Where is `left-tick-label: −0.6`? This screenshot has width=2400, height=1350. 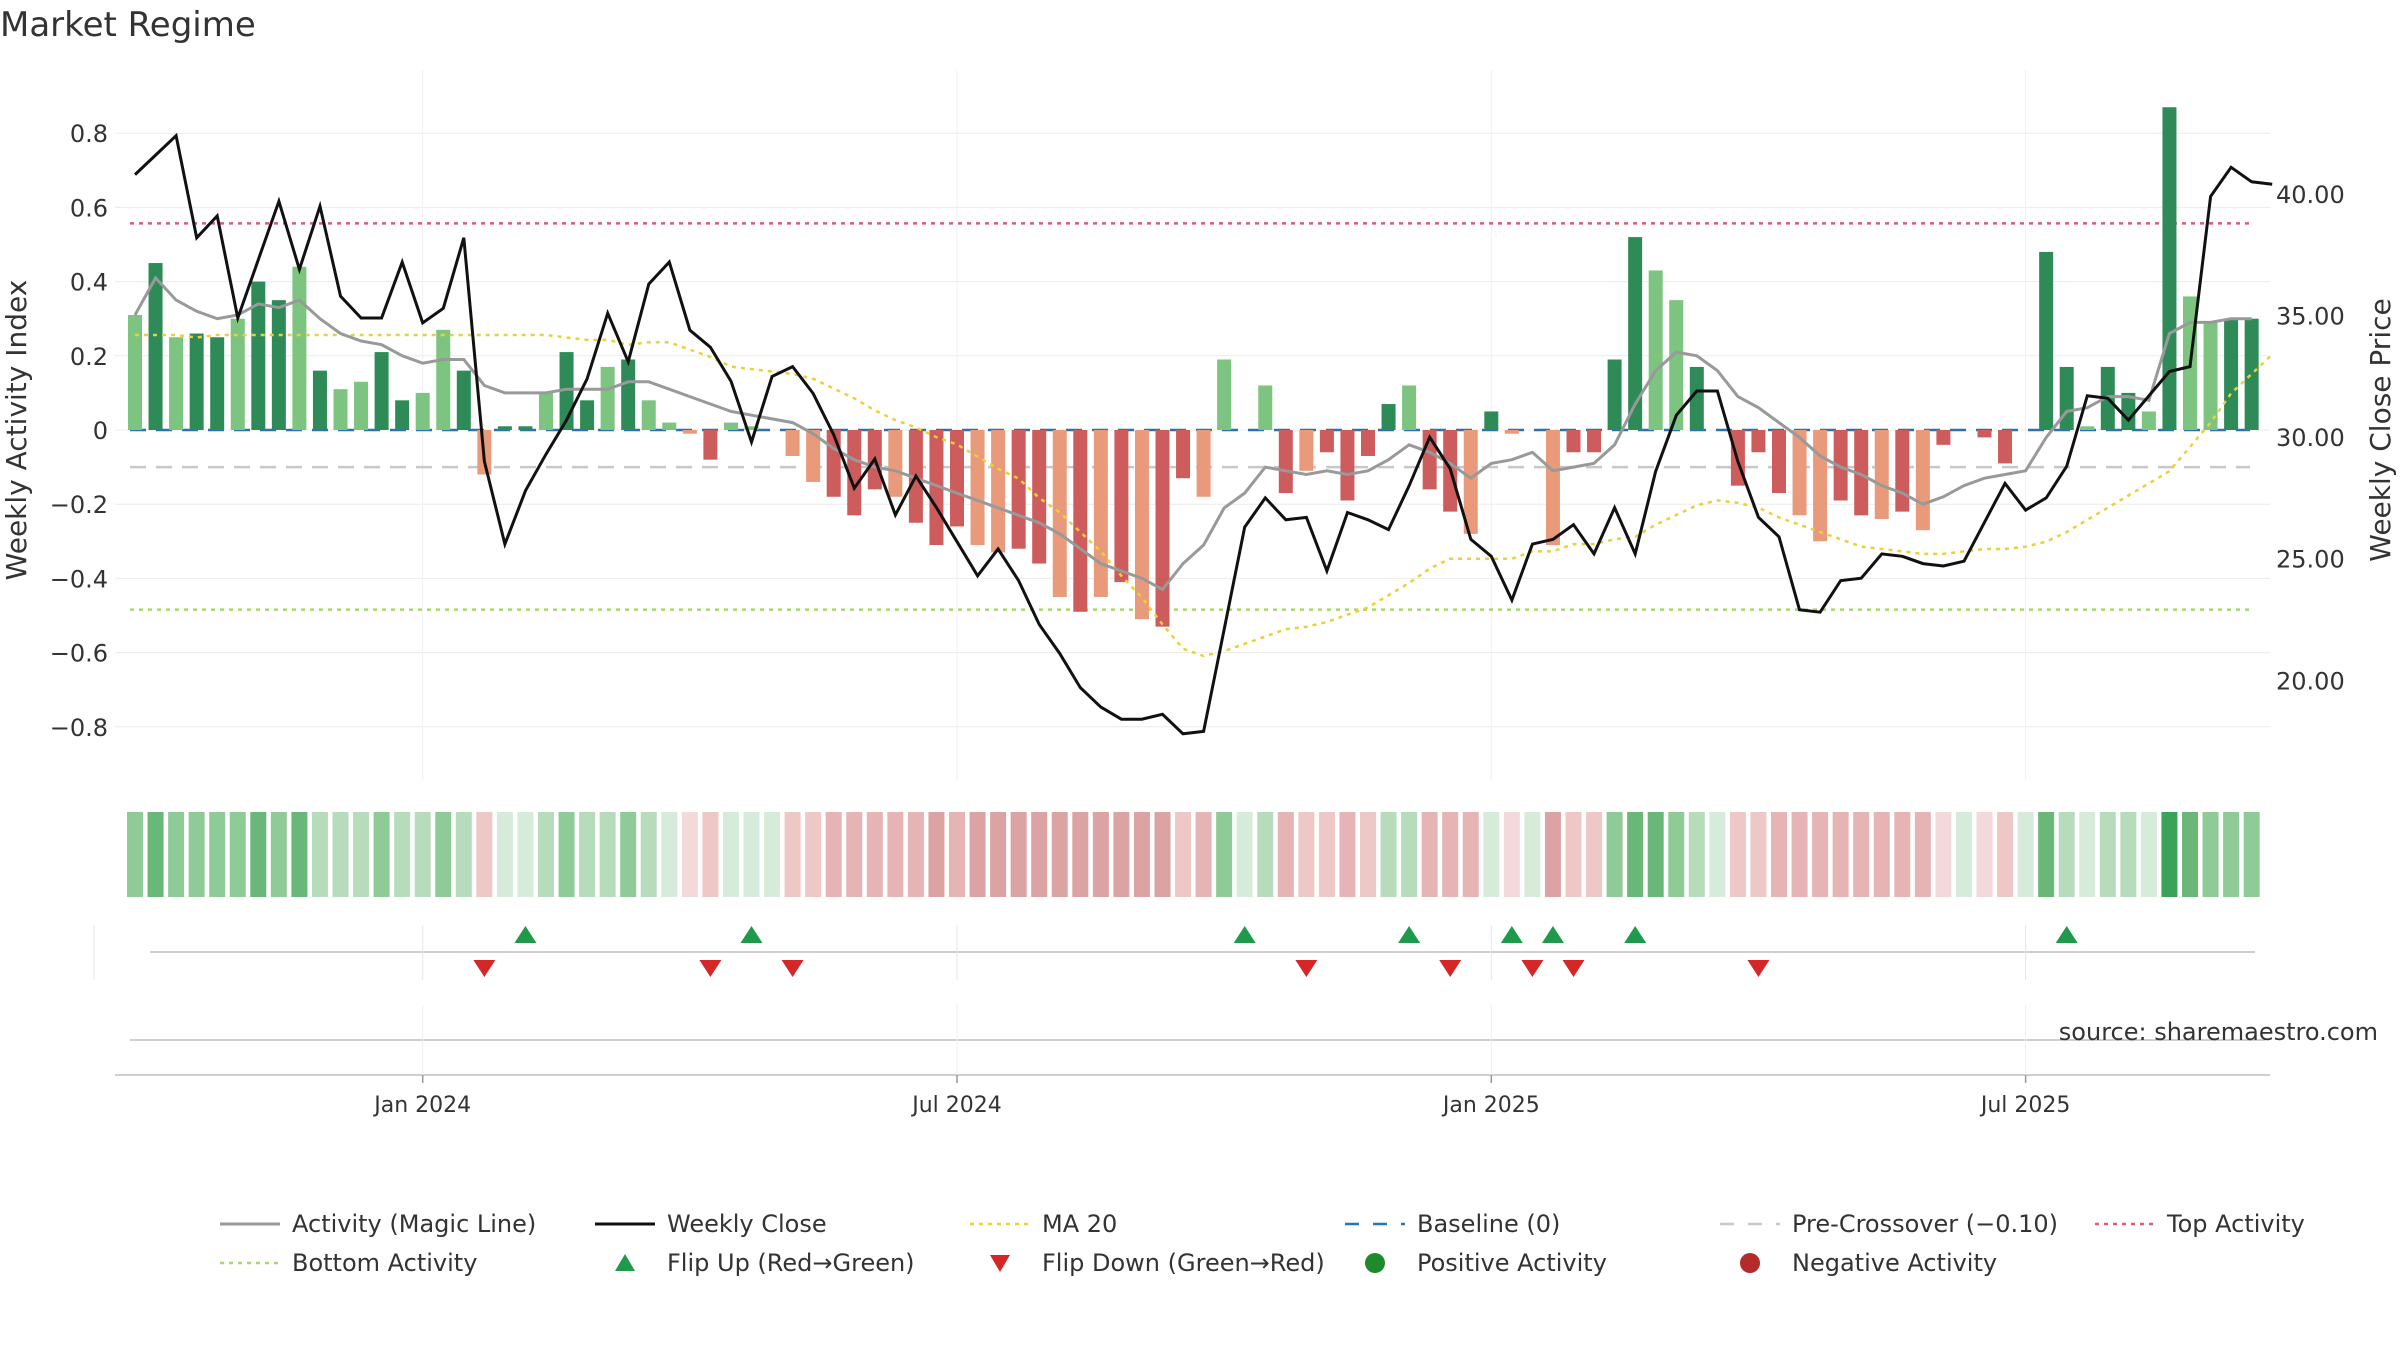
left-tick-label: −0.6 is located at coordinates (79, 654).